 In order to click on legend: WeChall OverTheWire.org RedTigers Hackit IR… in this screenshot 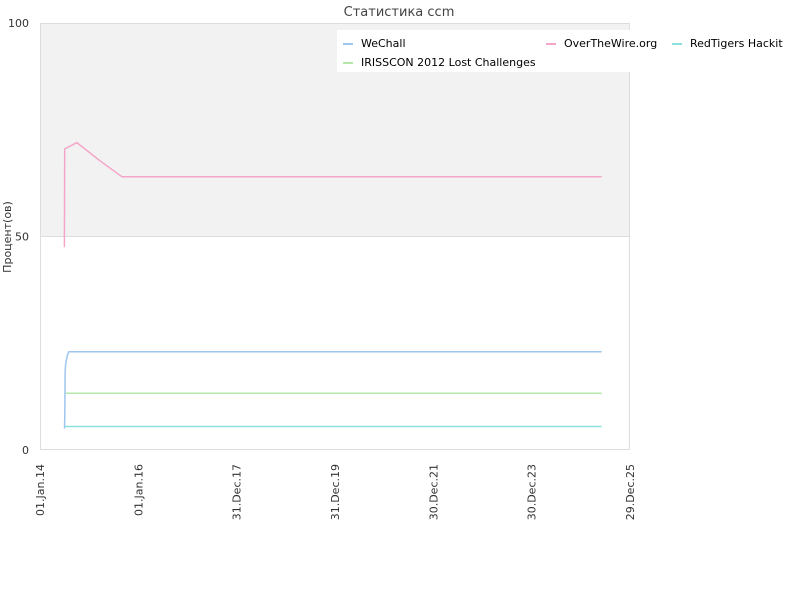, I will do `click(560, 51)`.